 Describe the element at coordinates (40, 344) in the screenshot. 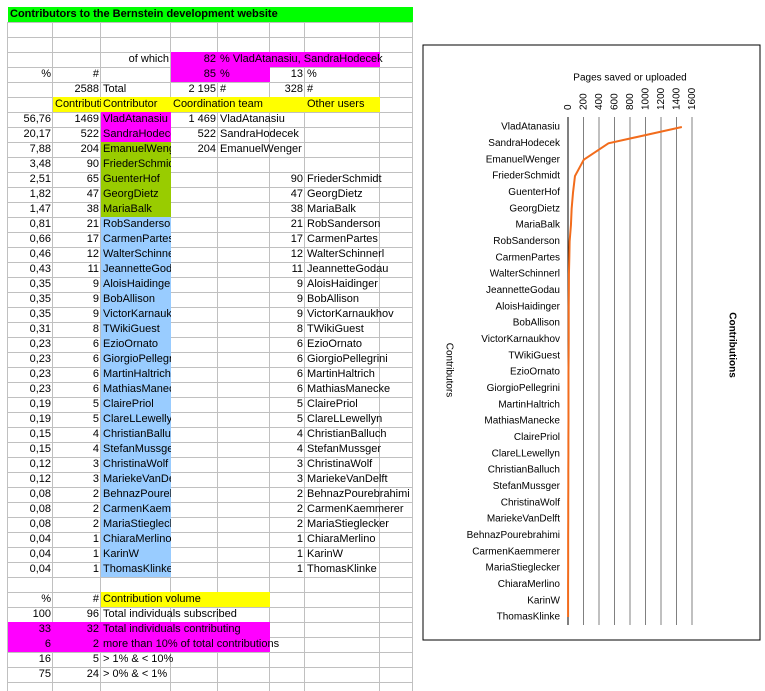

I see `cell: 0,23` at that location.